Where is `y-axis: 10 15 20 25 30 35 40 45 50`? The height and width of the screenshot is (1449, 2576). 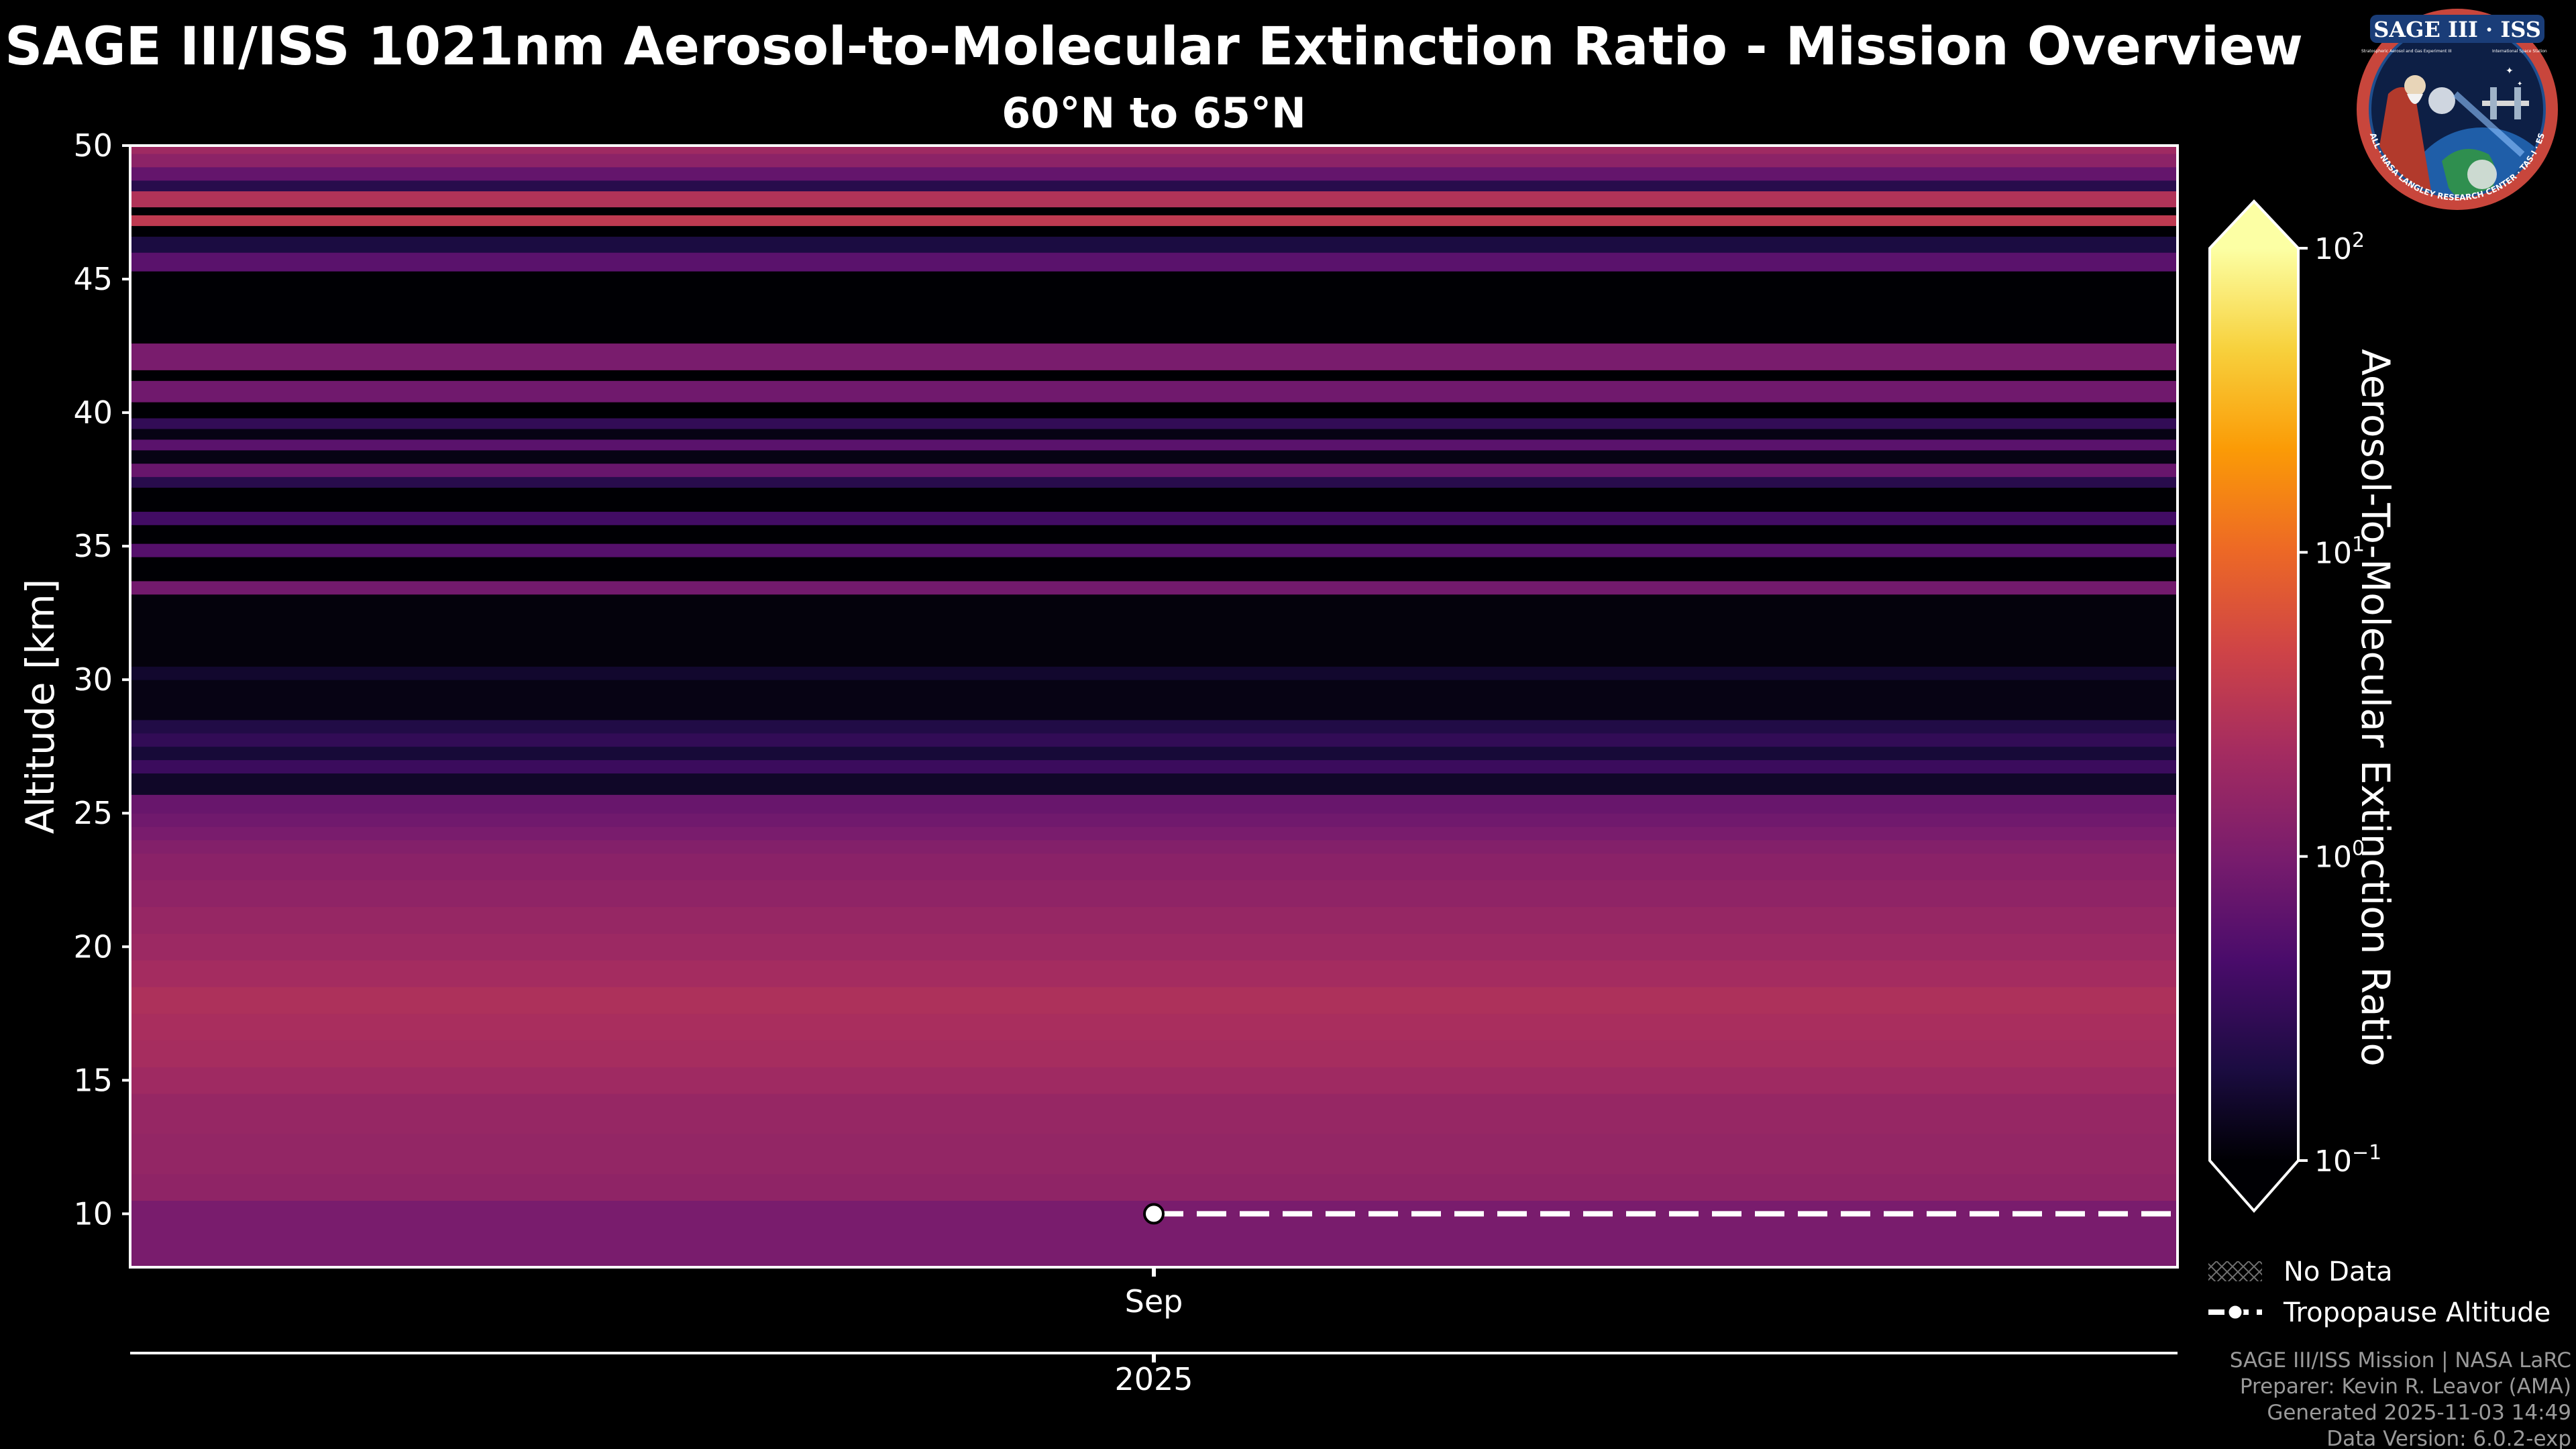 y-axis: 10 15 20 25 30 35 40 45 50 is located at coordinates (101, 679).